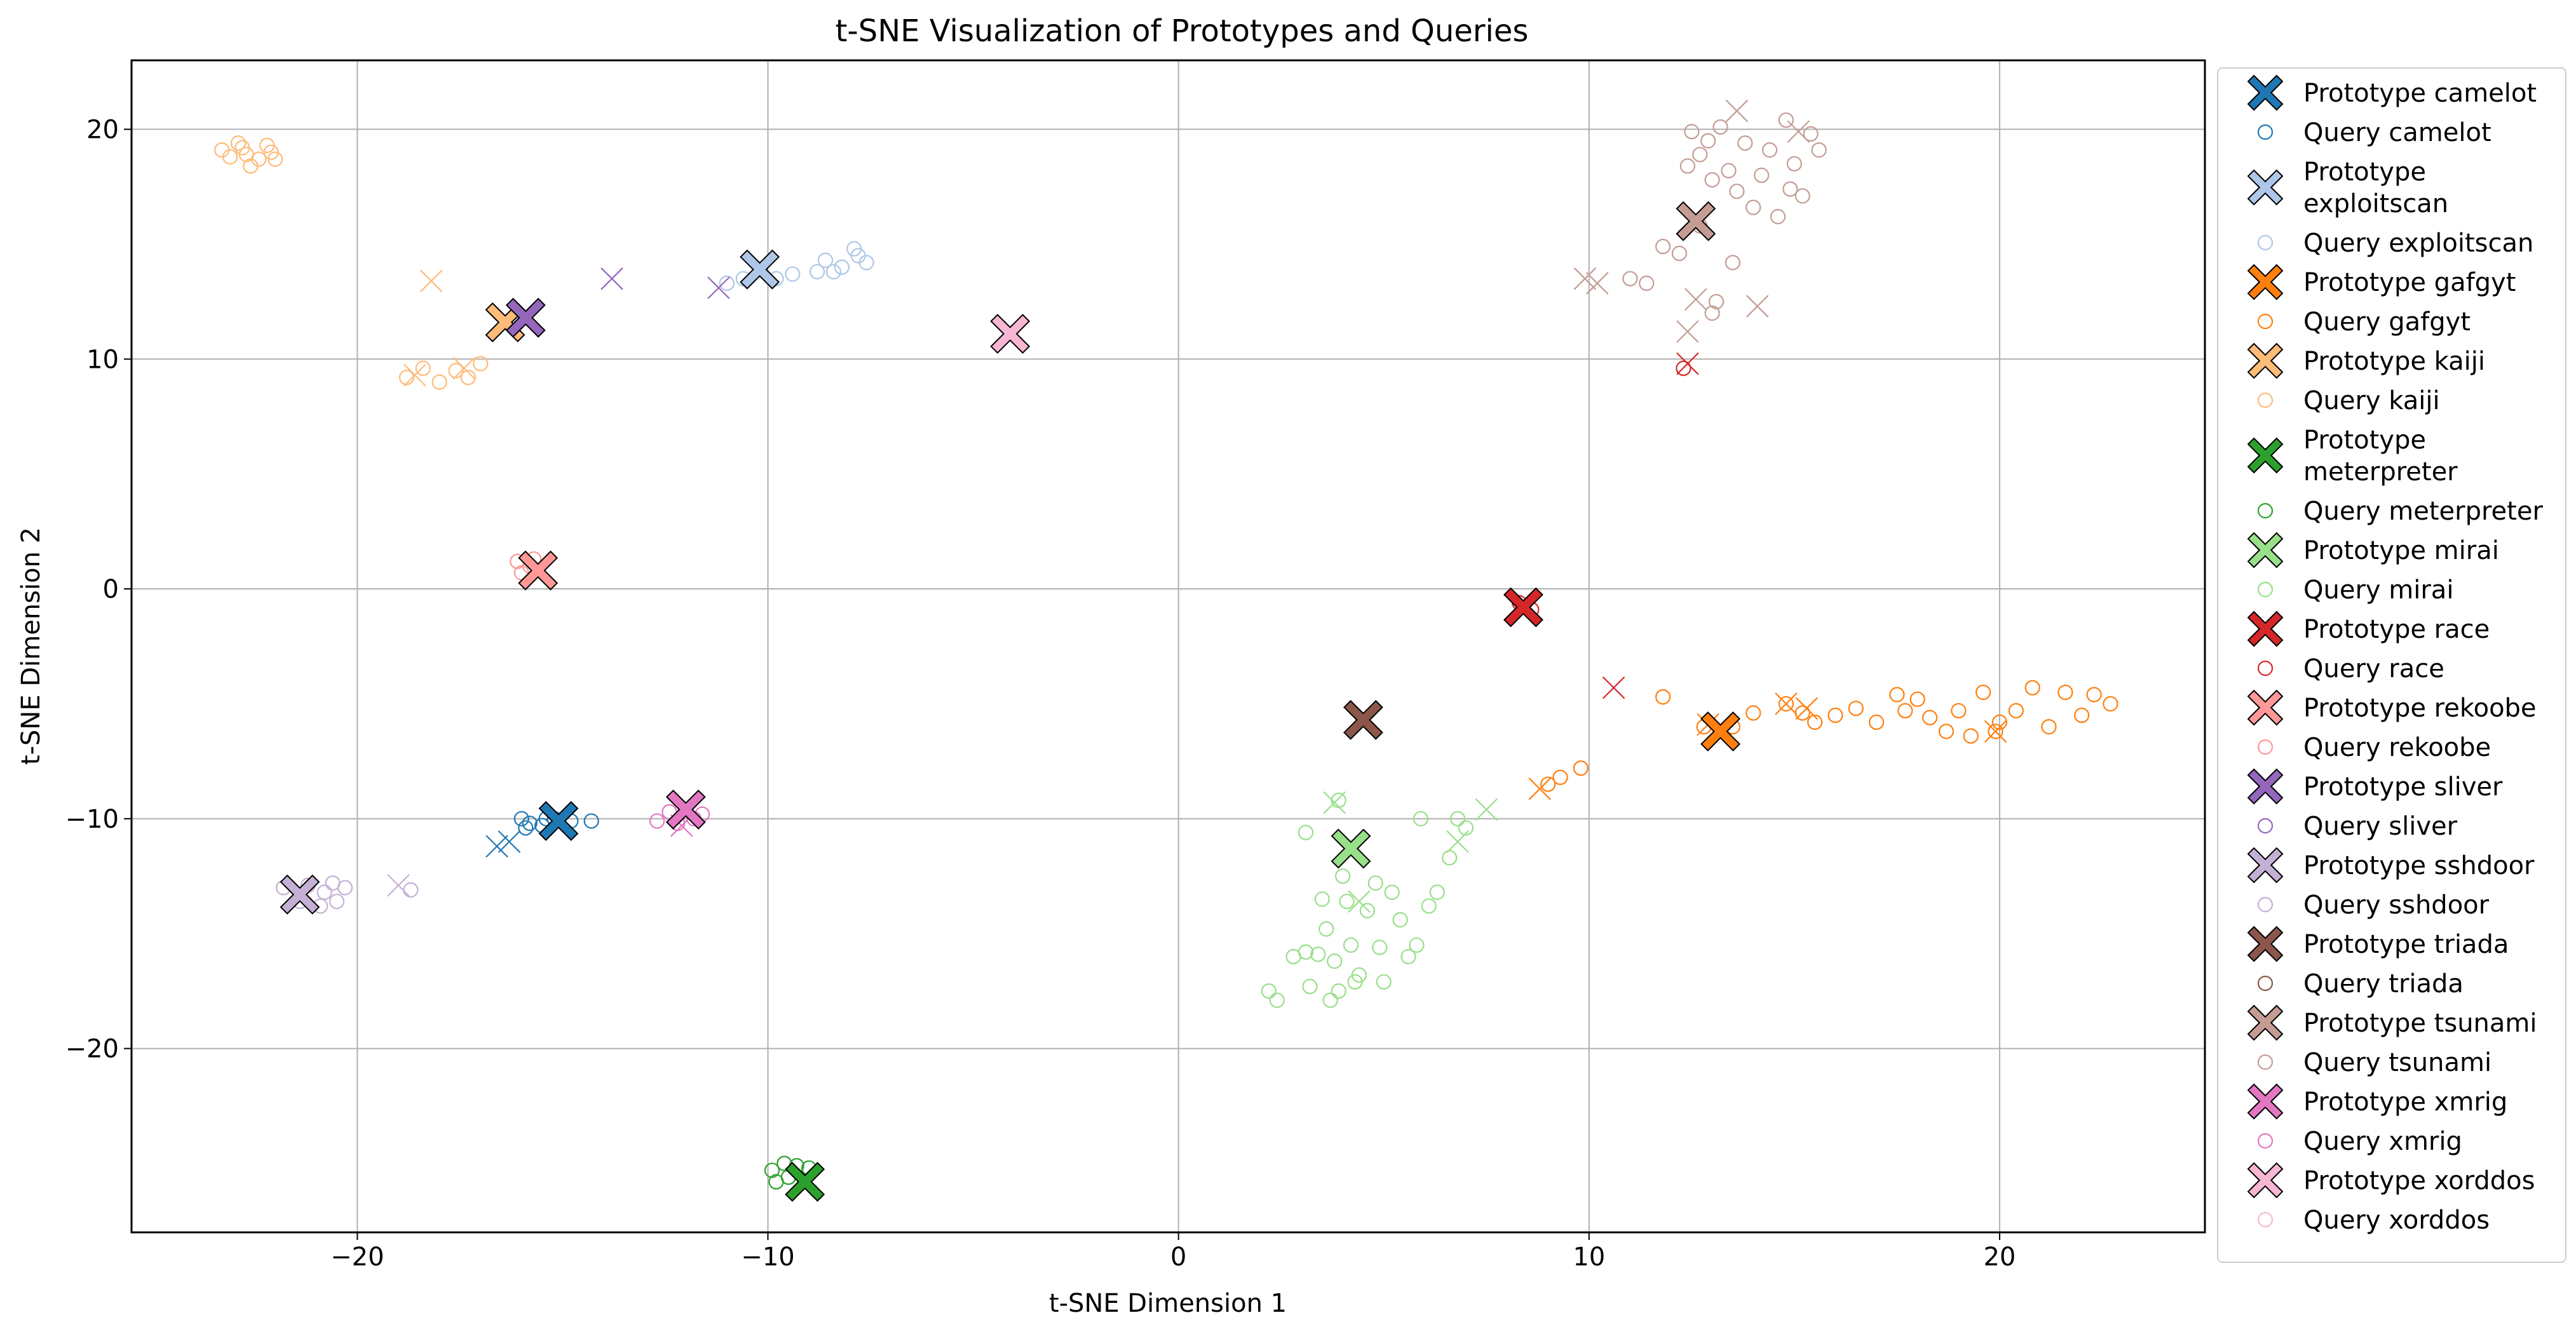  I want to click on legend-label: Query kaiji, so click(2371, 400).